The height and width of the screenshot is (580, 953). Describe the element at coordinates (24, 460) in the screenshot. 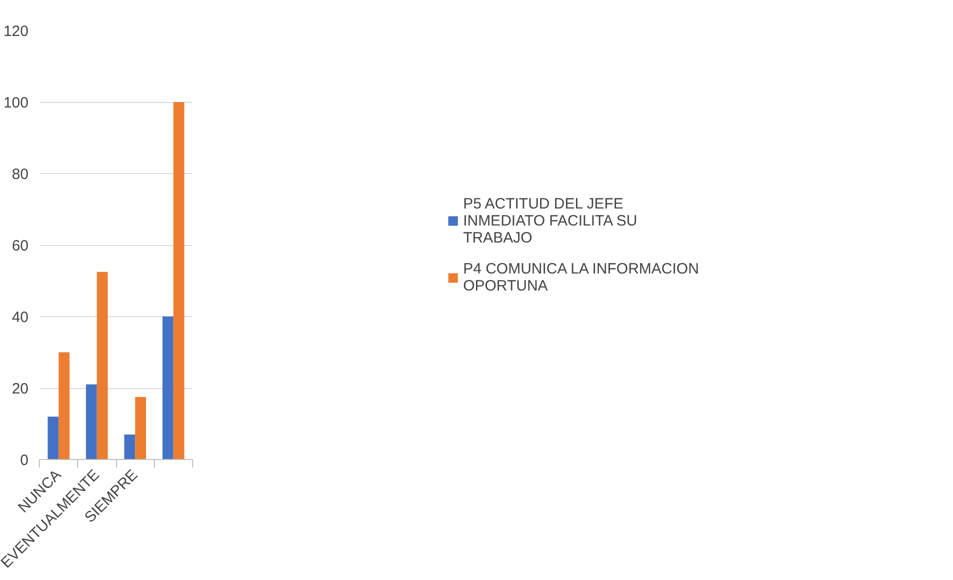

I see `y-tick-label: 0` at that location.